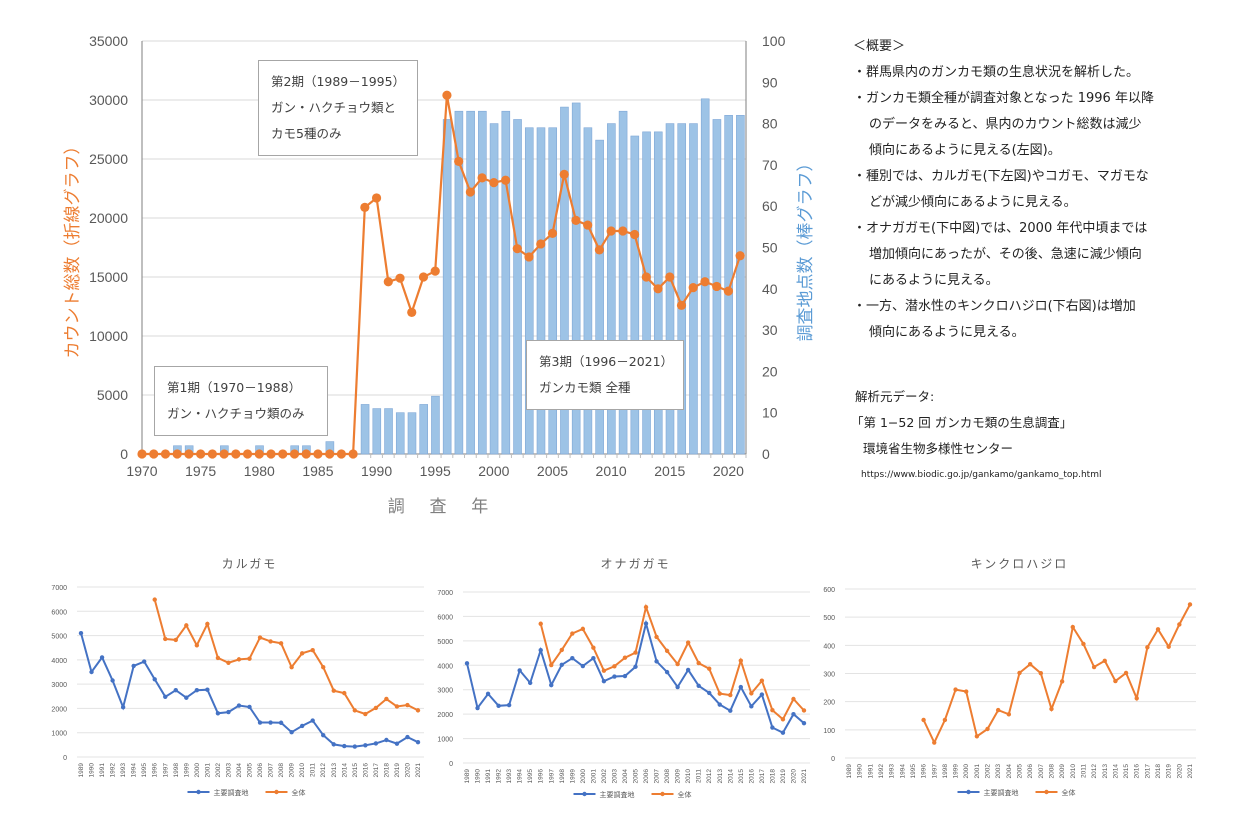 The height and width of the screenshot is (837, 1251). What do you see at coordinates (445, 740) in the screenshot?
I see `y-axis-tick: 1000` at bounding box center [445, 740].